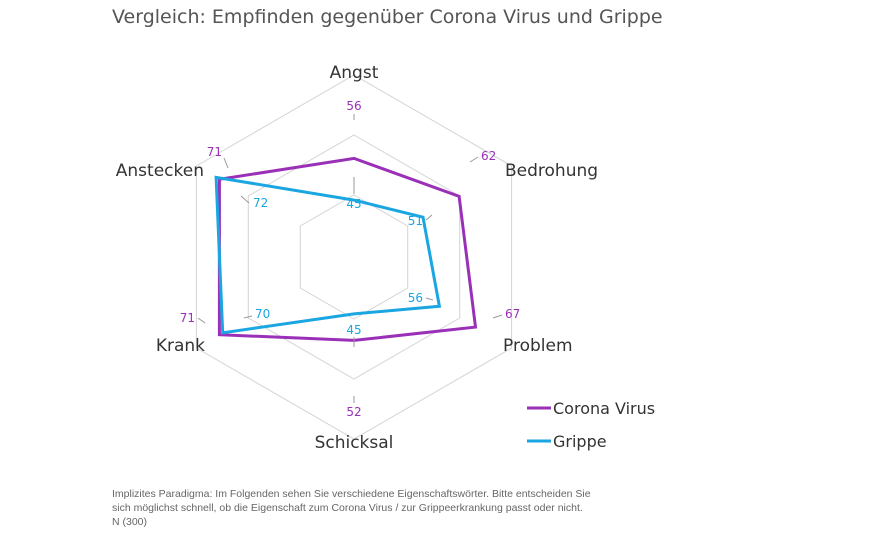  What do you see at coordinates (551, 171) in the screenshot?
I see `axis-label-bedrohung: Bedrohung` at bounding box center [551, 171].